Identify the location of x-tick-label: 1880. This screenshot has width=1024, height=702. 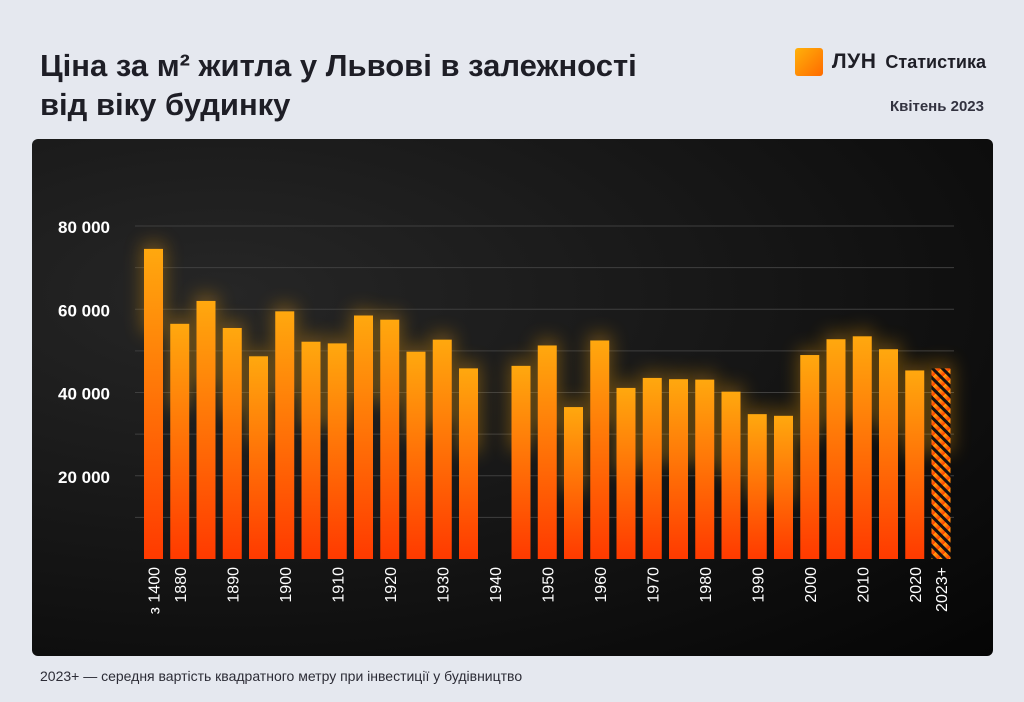
(181, 585).